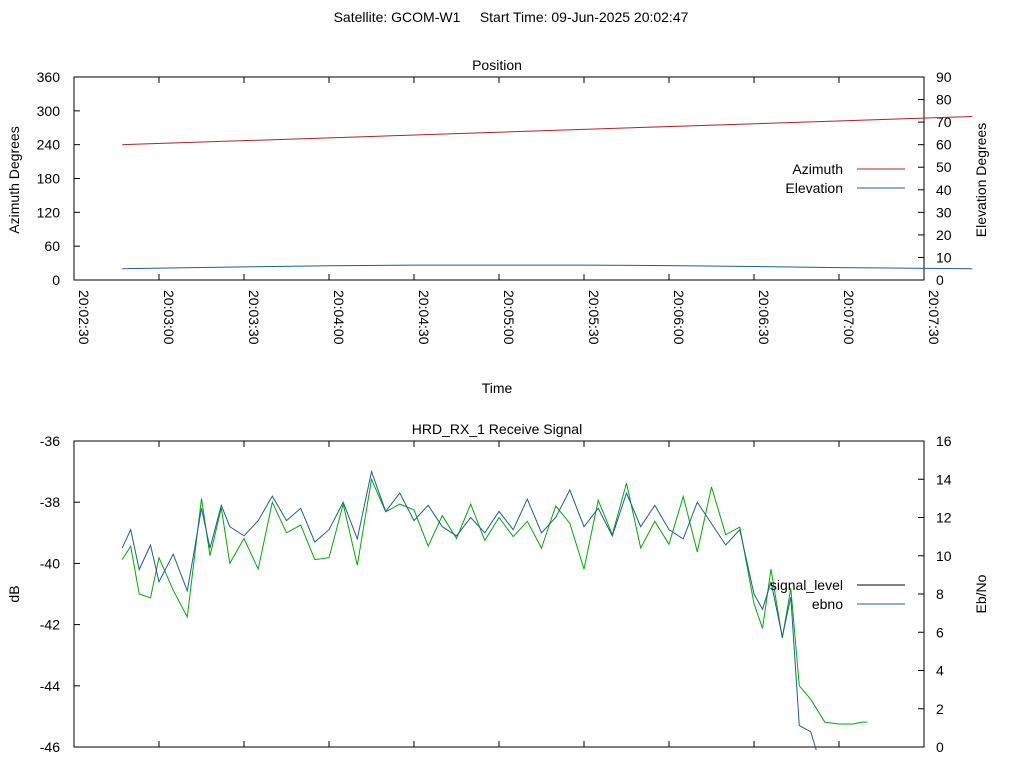 Image resolution: width=1024 pixels, height=768 pixels. What do you see at coordinates (849, 317) in the screenshot?
I see `position-x-tick-label: 20:07:00` at bounding box center [849, 317].